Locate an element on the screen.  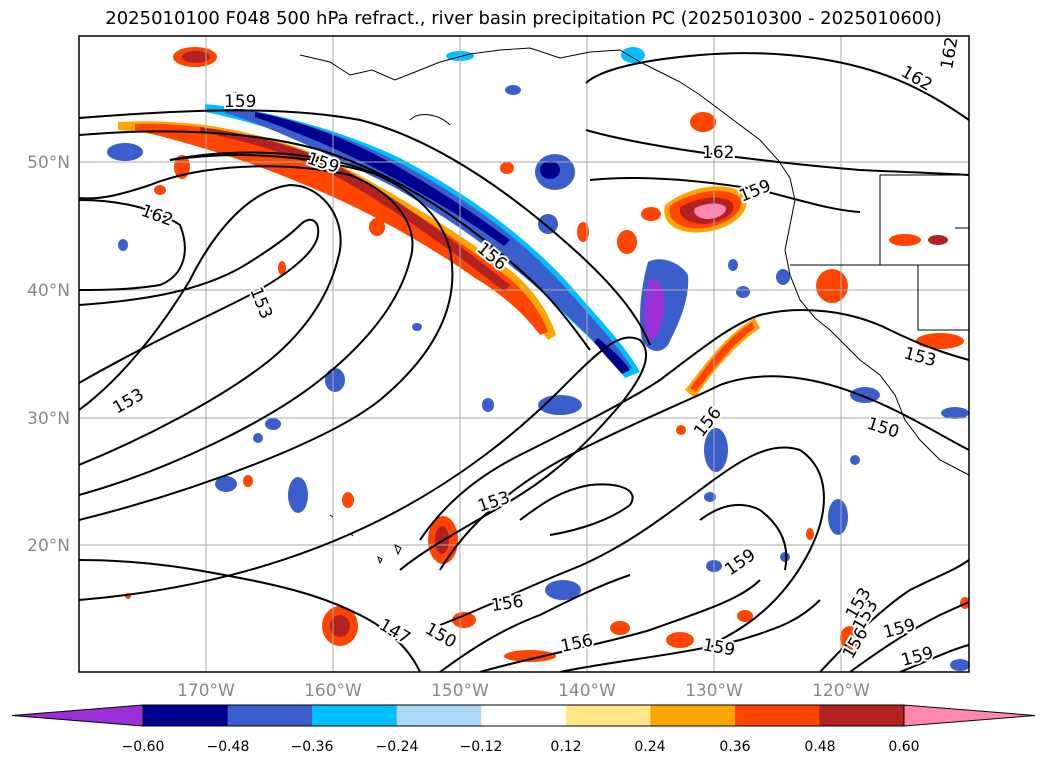
lat-label: 40°N is located at coordinates (48, 291).